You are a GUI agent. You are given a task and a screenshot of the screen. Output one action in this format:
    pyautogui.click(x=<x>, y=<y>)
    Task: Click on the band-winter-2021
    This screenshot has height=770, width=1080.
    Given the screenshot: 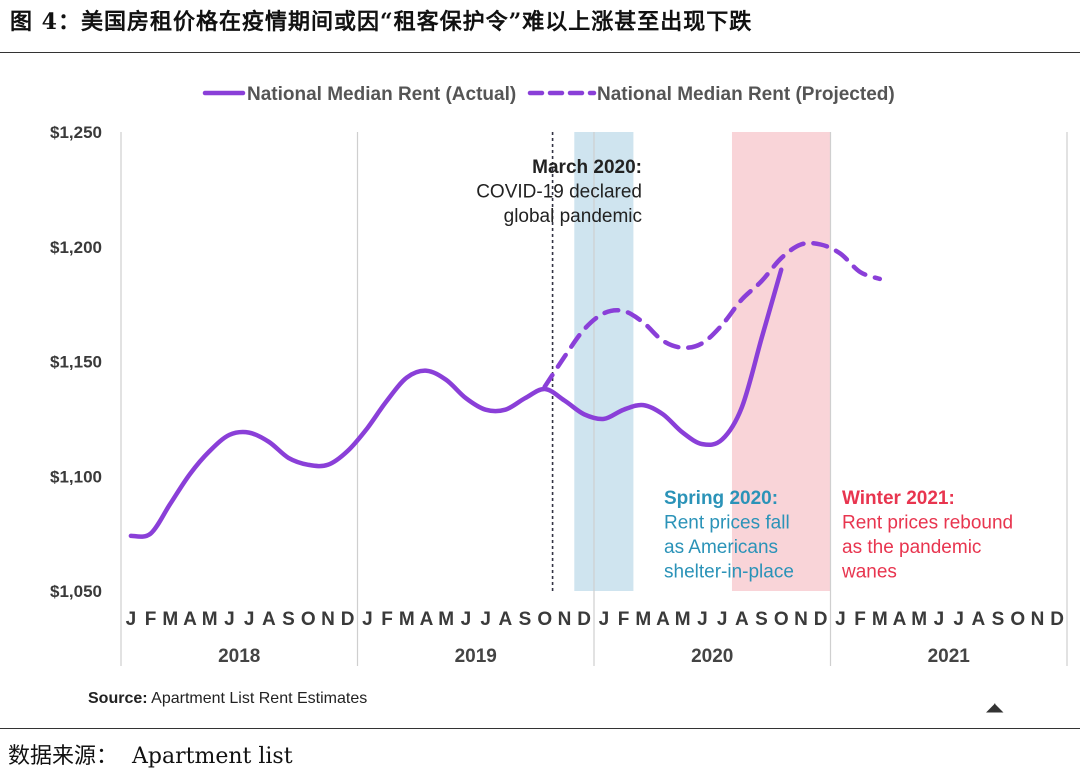 What is the action you would take?
    pyautogui.click(x=781, y=361)
    